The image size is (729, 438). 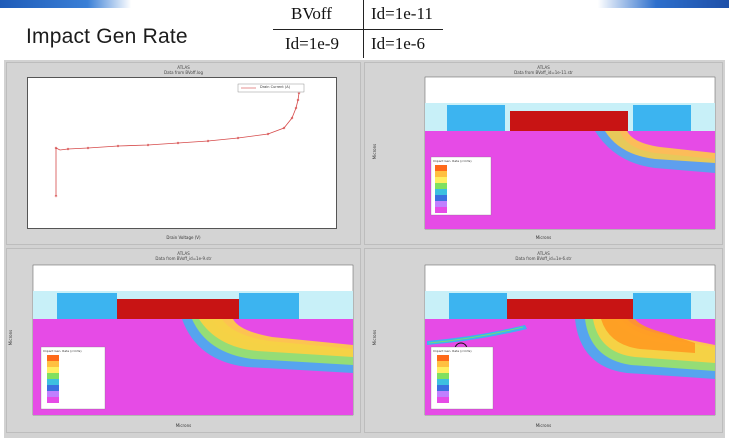 What do you see at coordinates (107, 36) in the screenshot?
I see `slide-title: Impact Gen Rate` at bounding box center [107, 36].